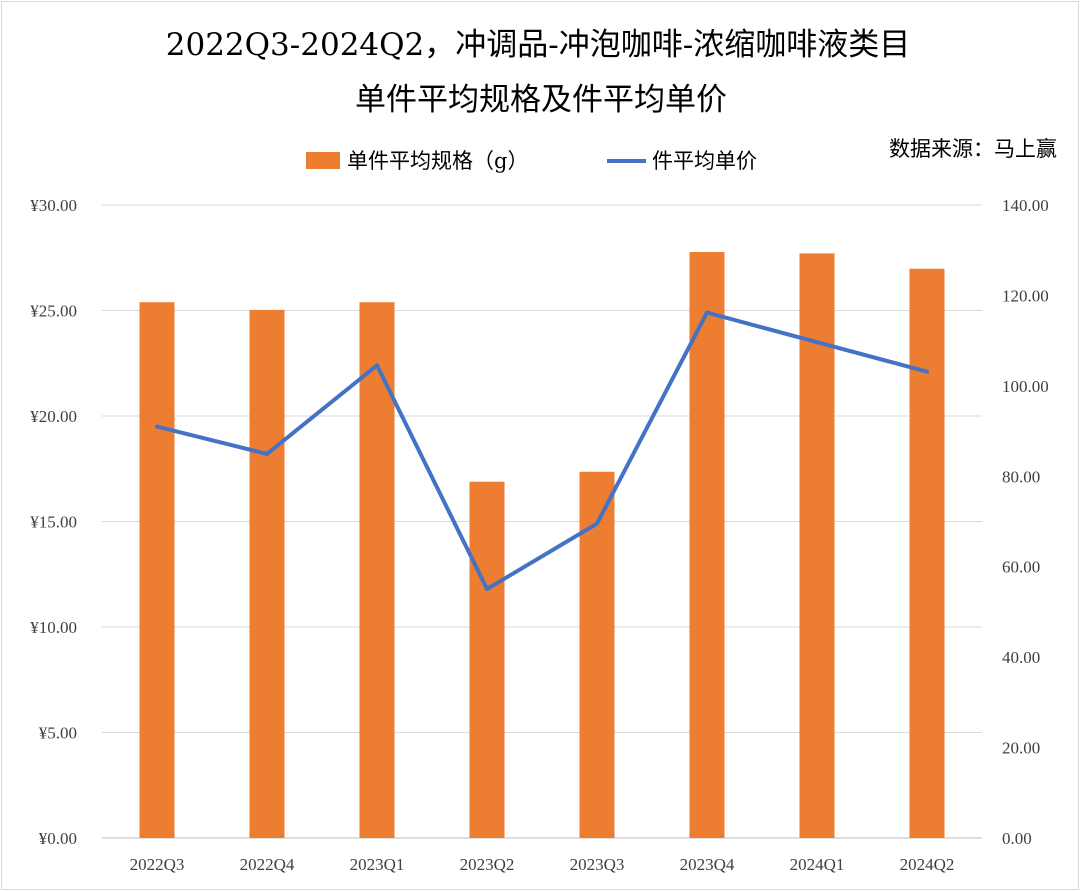 Image resolution: width=1080 pixels, height=891 pixels. I want to click on chart-title: 2022Q3-2024Q2，冲调品-冲泡咖啡-浓缩咖啡液类目, so click(538, 45).